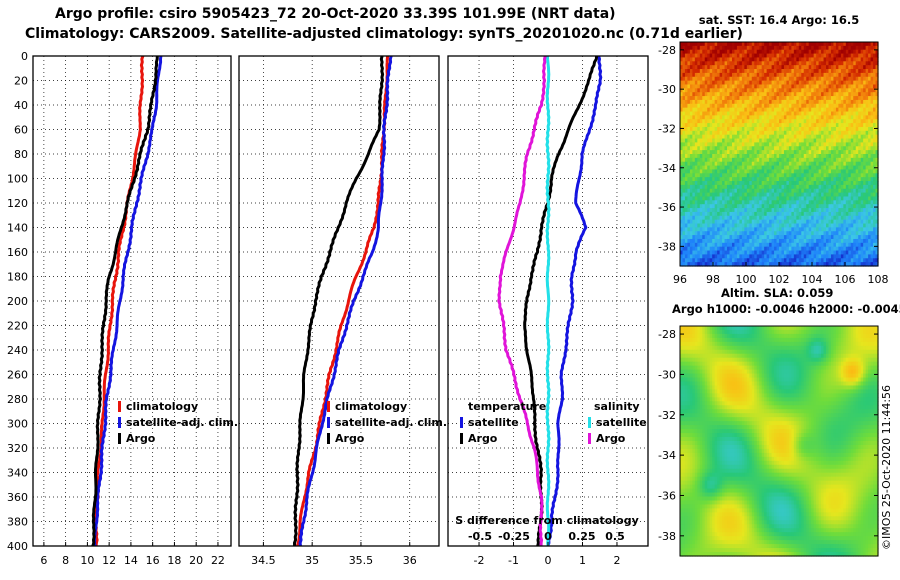 This screenshot has height=580, width=900. What do you see at coordinates (777, 293) in the screenshot?
I see `sla-map-title: Altim. SLA: 0.059` at bounding box center [777, 293].